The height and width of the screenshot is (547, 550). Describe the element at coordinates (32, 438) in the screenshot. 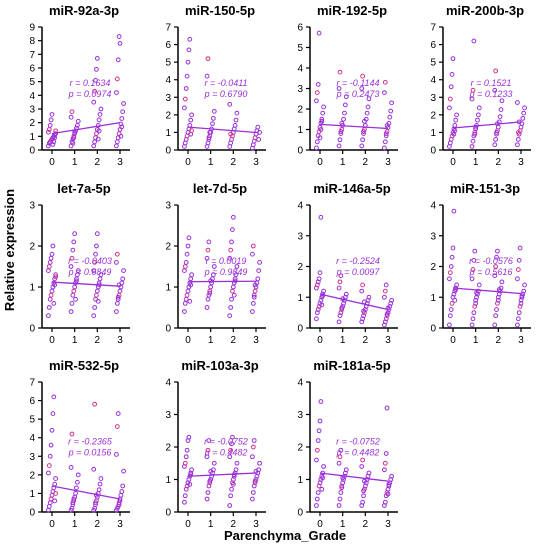

I see `y-tick-label: 4` at that location.